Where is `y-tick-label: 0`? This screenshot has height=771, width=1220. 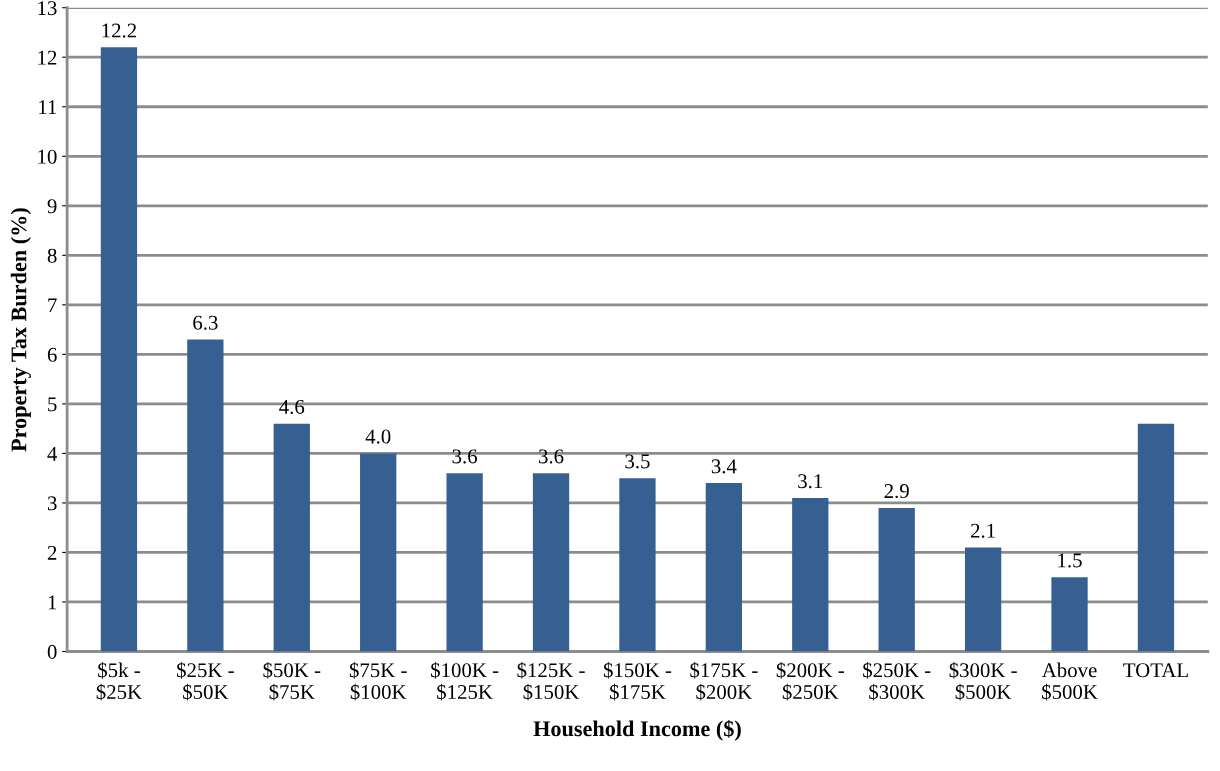
y-tick-label: 0 is located at coordinates (52, 651).